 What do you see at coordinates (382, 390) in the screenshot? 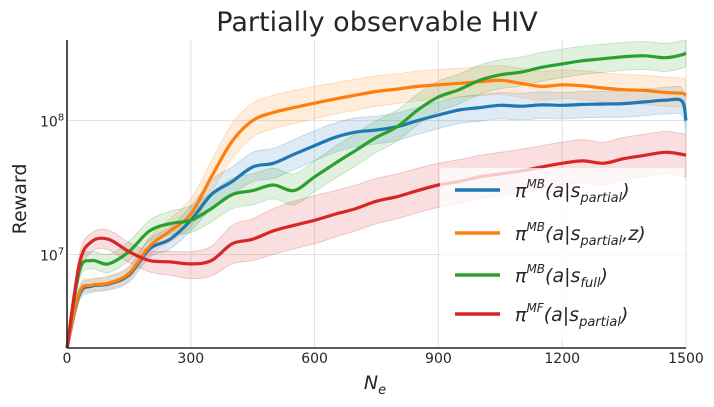
I see `x-axis-label-sub: e` at bounding box center [382, 390].